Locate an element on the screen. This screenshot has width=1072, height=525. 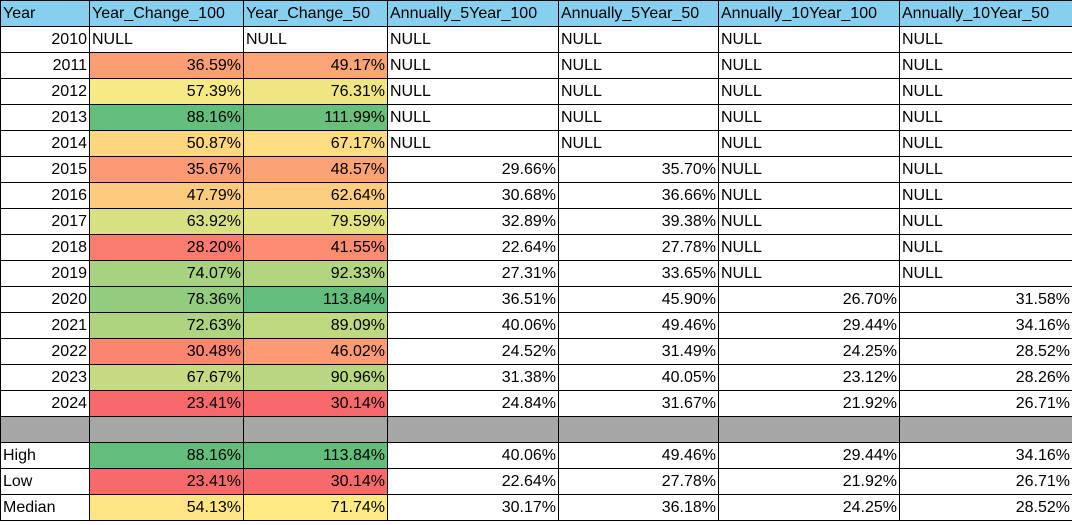
table-cell: 39.38% is located at coordinates (638, 221).